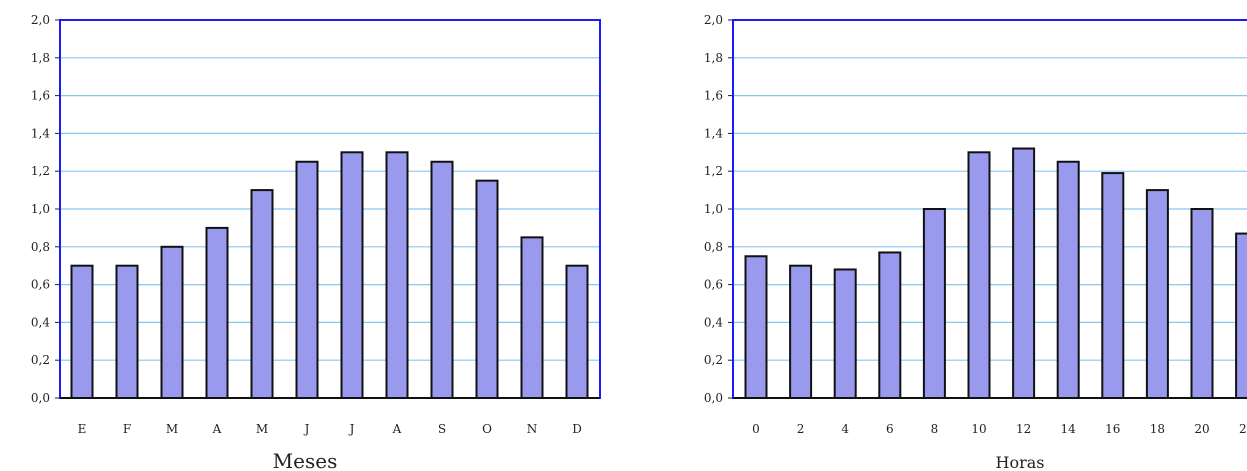  Describe the element at coordinates (1201, 429) in the screenshot. I see `x-tick-label: 20` at that location.